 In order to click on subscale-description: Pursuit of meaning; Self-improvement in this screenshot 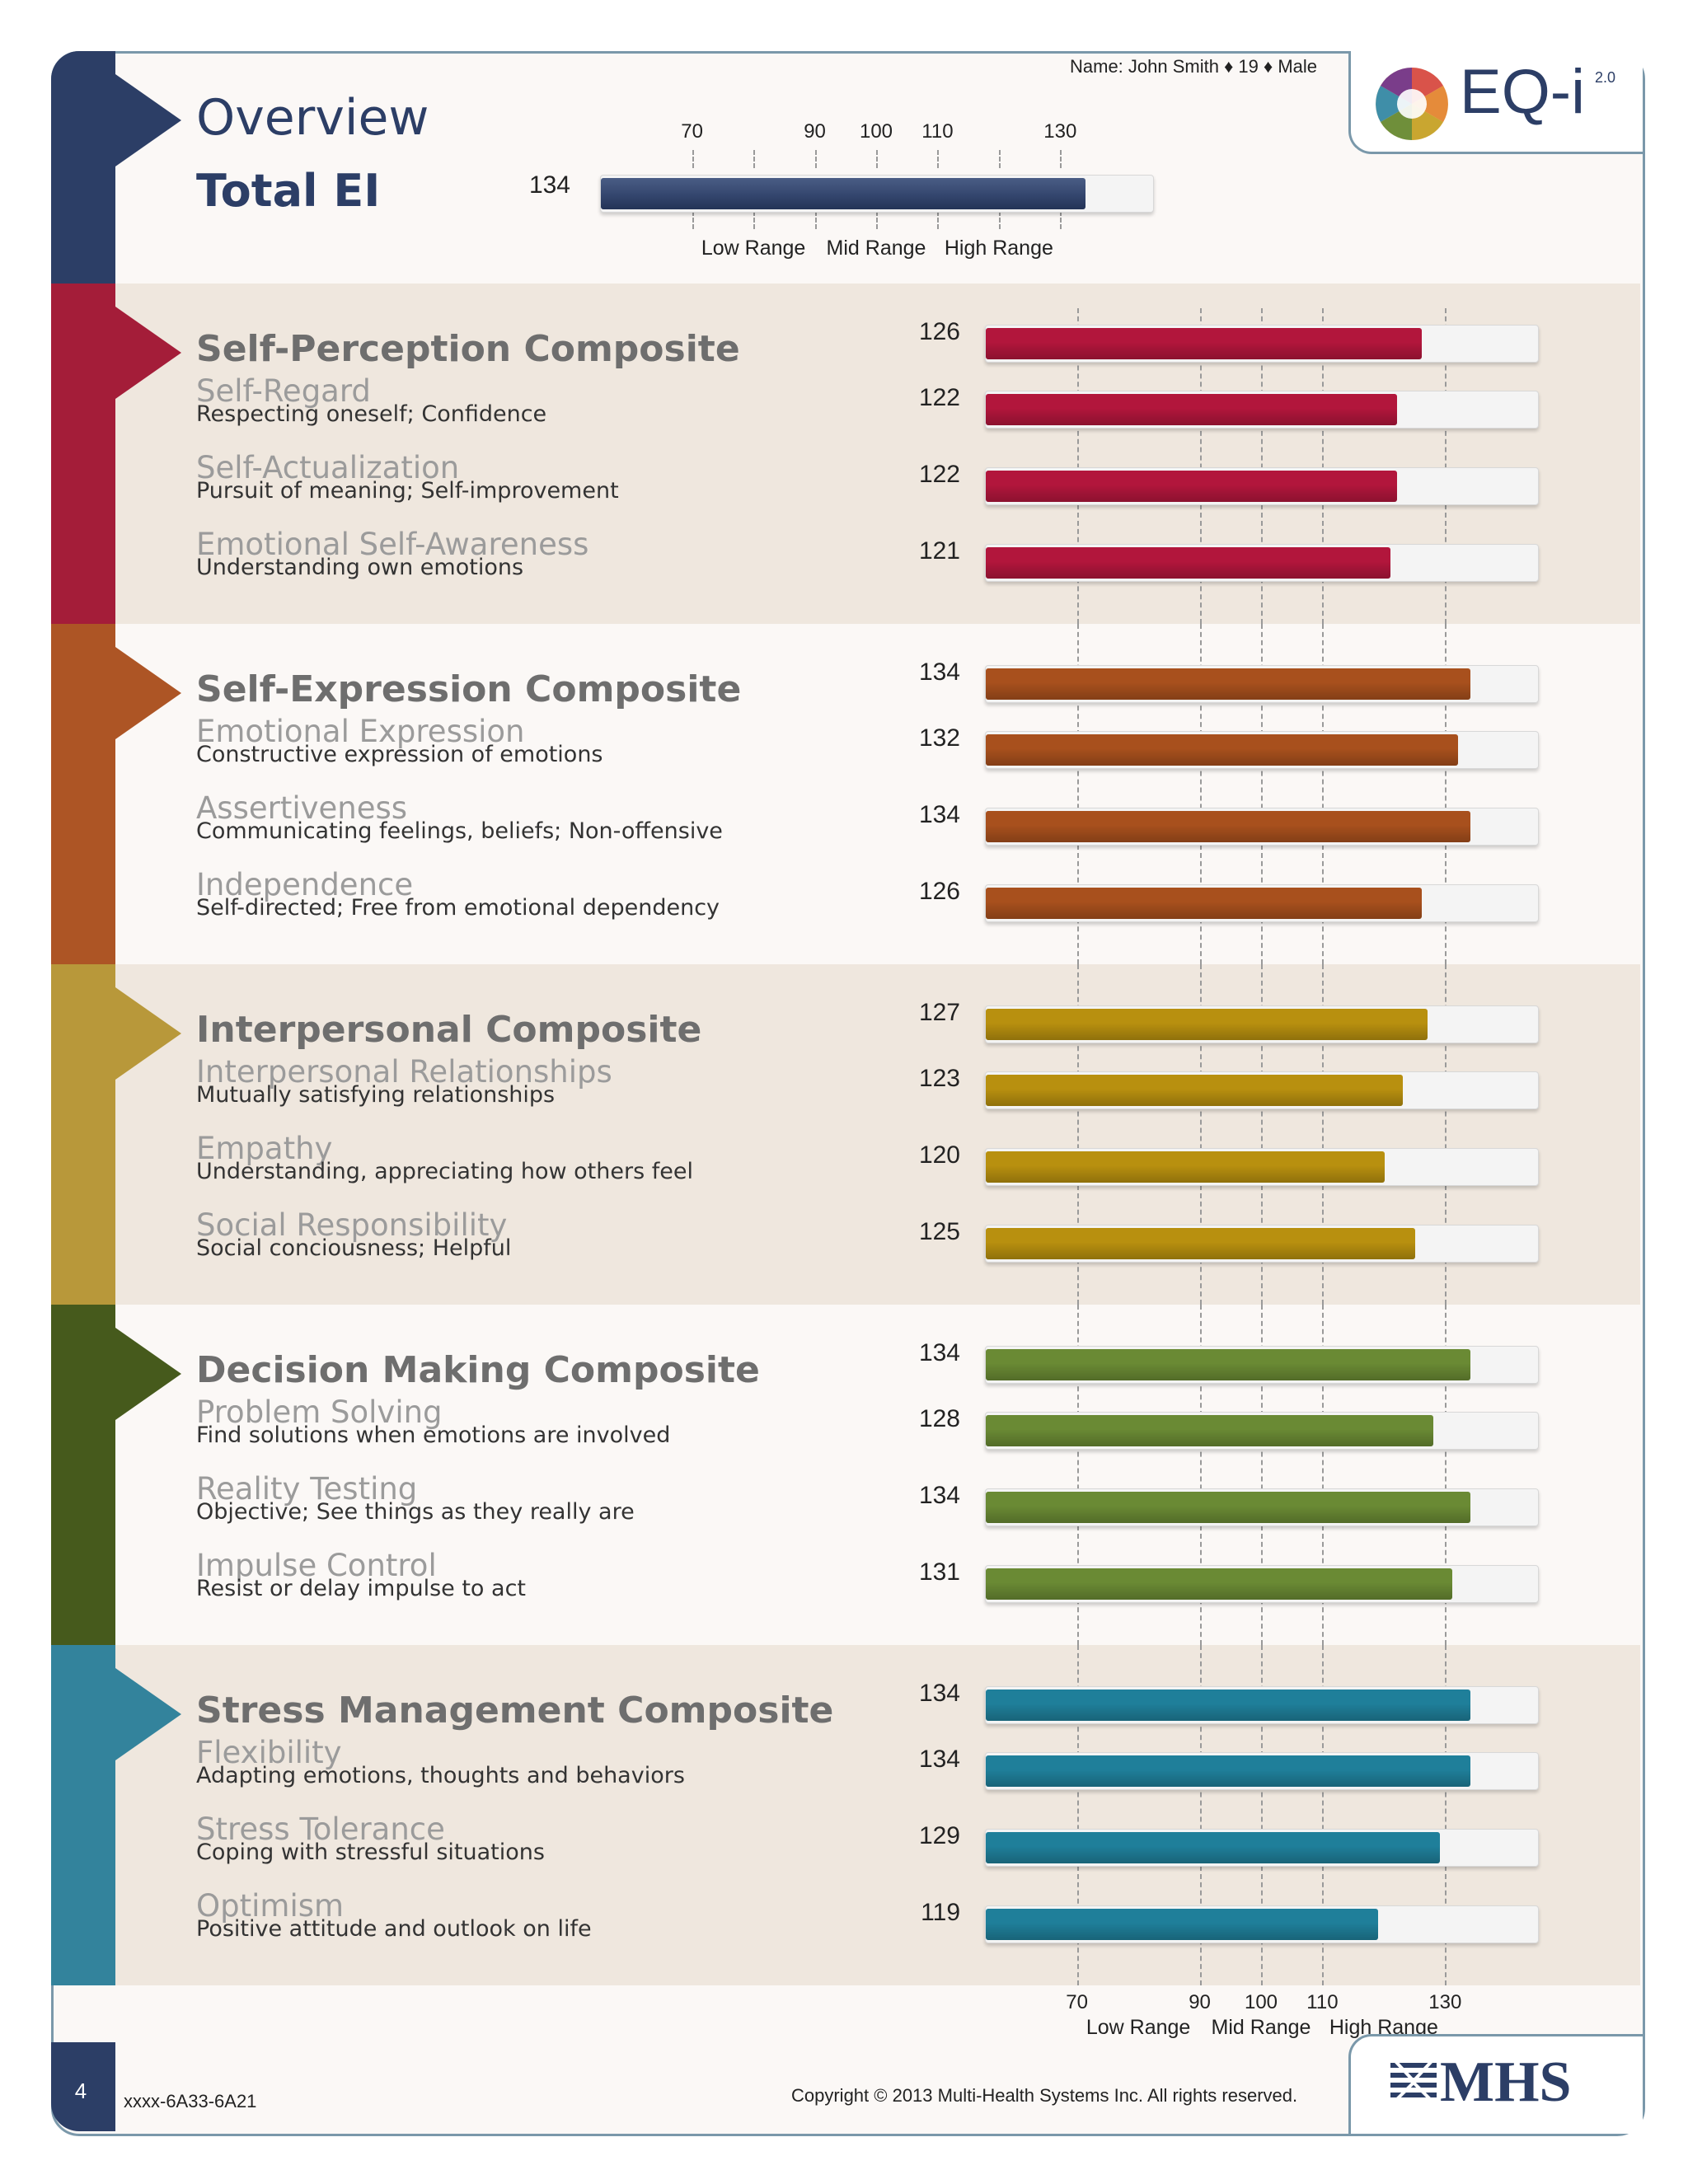, I will do `click(407, 491)`.